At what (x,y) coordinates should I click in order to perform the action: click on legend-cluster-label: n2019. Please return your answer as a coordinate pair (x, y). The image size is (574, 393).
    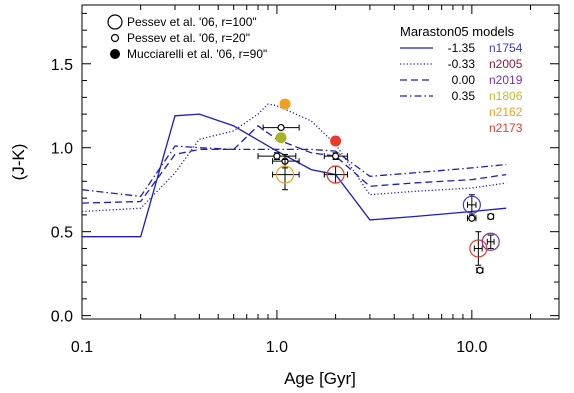
    Looking at the image, I should click on (506, 80).